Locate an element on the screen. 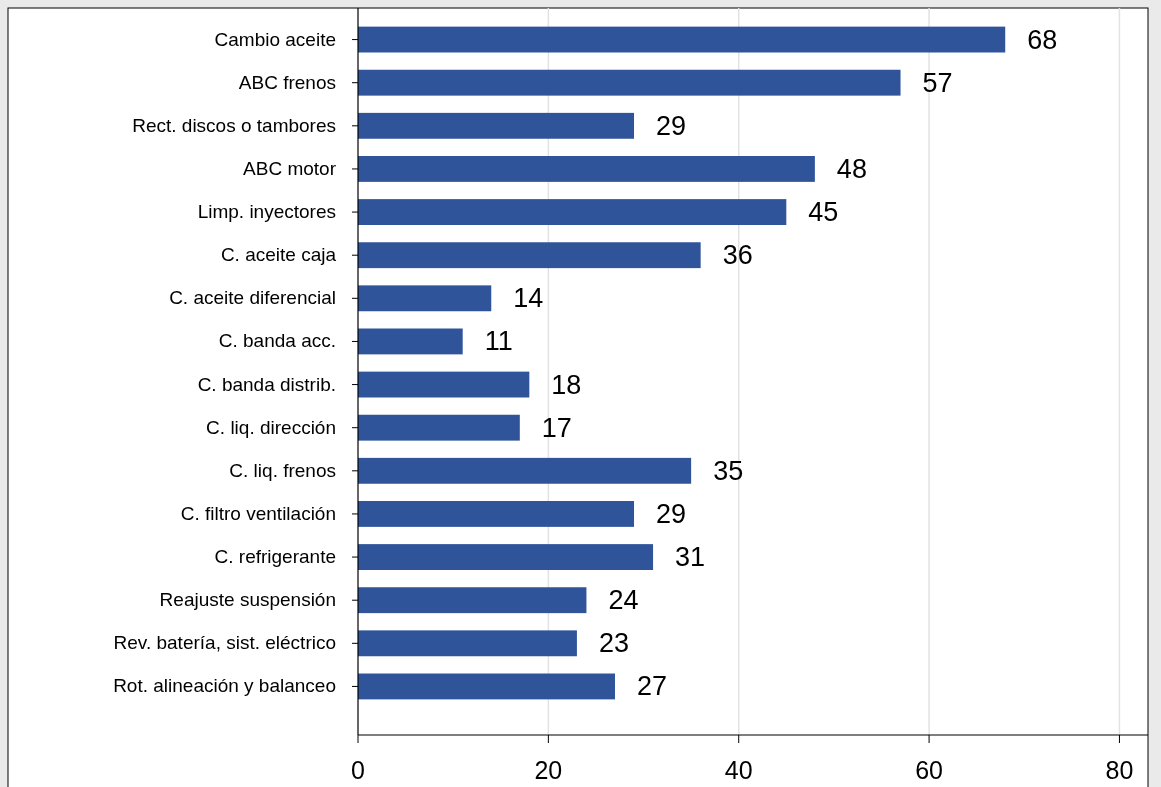 This screenshot has height=787, width=1161. y-tick-label: C. liq. frenos is located at coordinates (282, 470).